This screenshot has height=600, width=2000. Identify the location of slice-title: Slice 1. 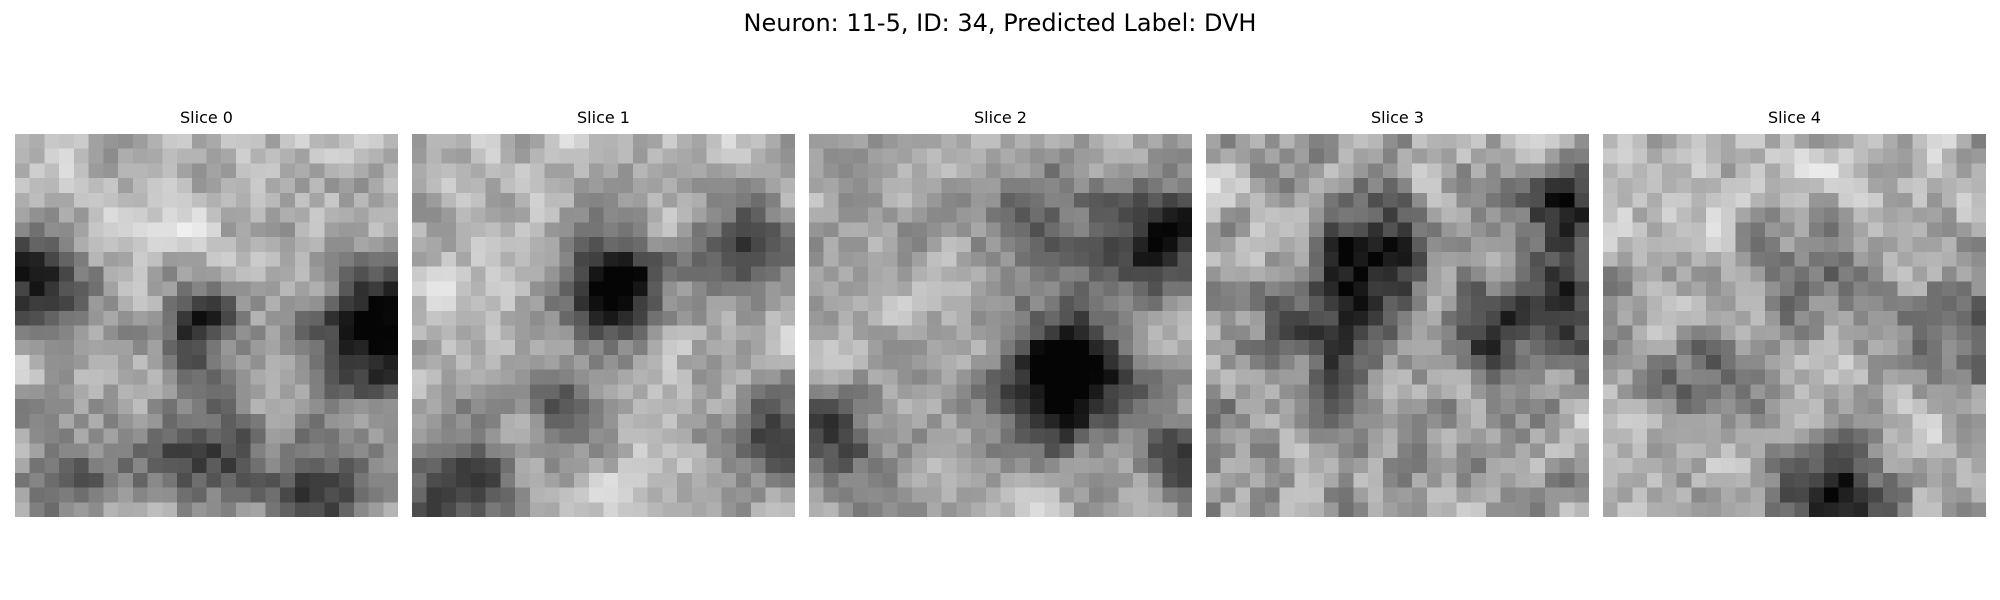
(603, 117).